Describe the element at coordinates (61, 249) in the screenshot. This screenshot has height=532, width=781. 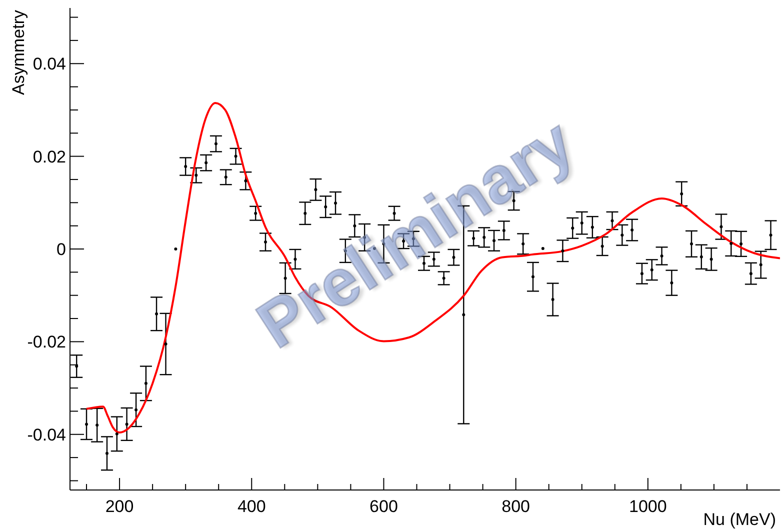
I see `y-tick-label: 0` at that location.